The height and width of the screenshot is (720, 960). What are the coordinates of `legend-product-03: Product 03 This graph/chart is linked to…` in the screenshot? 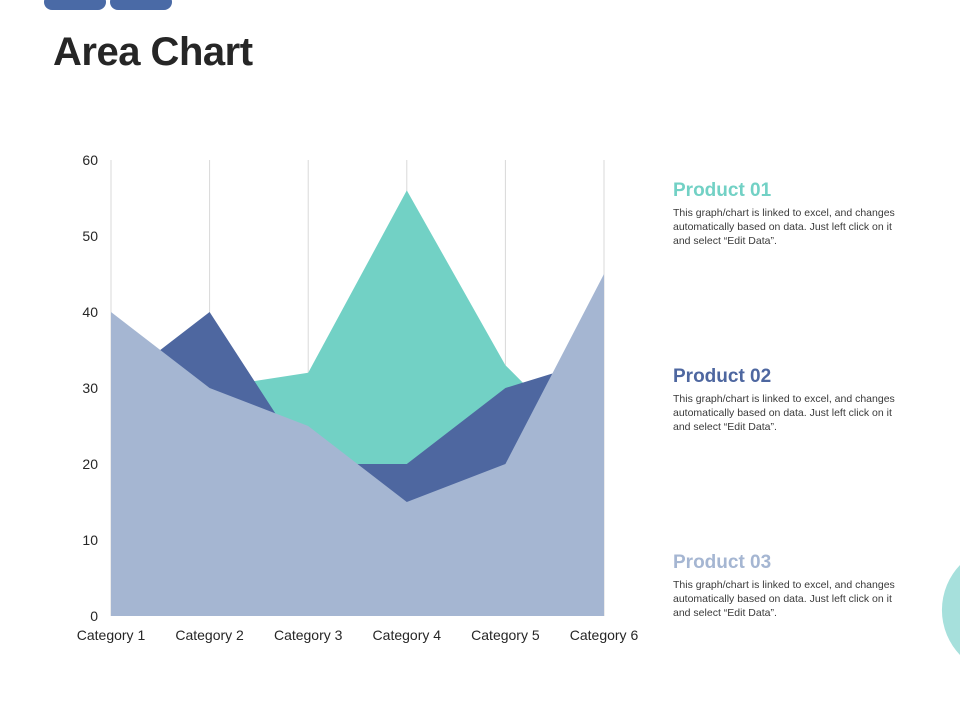 It's located at (793, 586).